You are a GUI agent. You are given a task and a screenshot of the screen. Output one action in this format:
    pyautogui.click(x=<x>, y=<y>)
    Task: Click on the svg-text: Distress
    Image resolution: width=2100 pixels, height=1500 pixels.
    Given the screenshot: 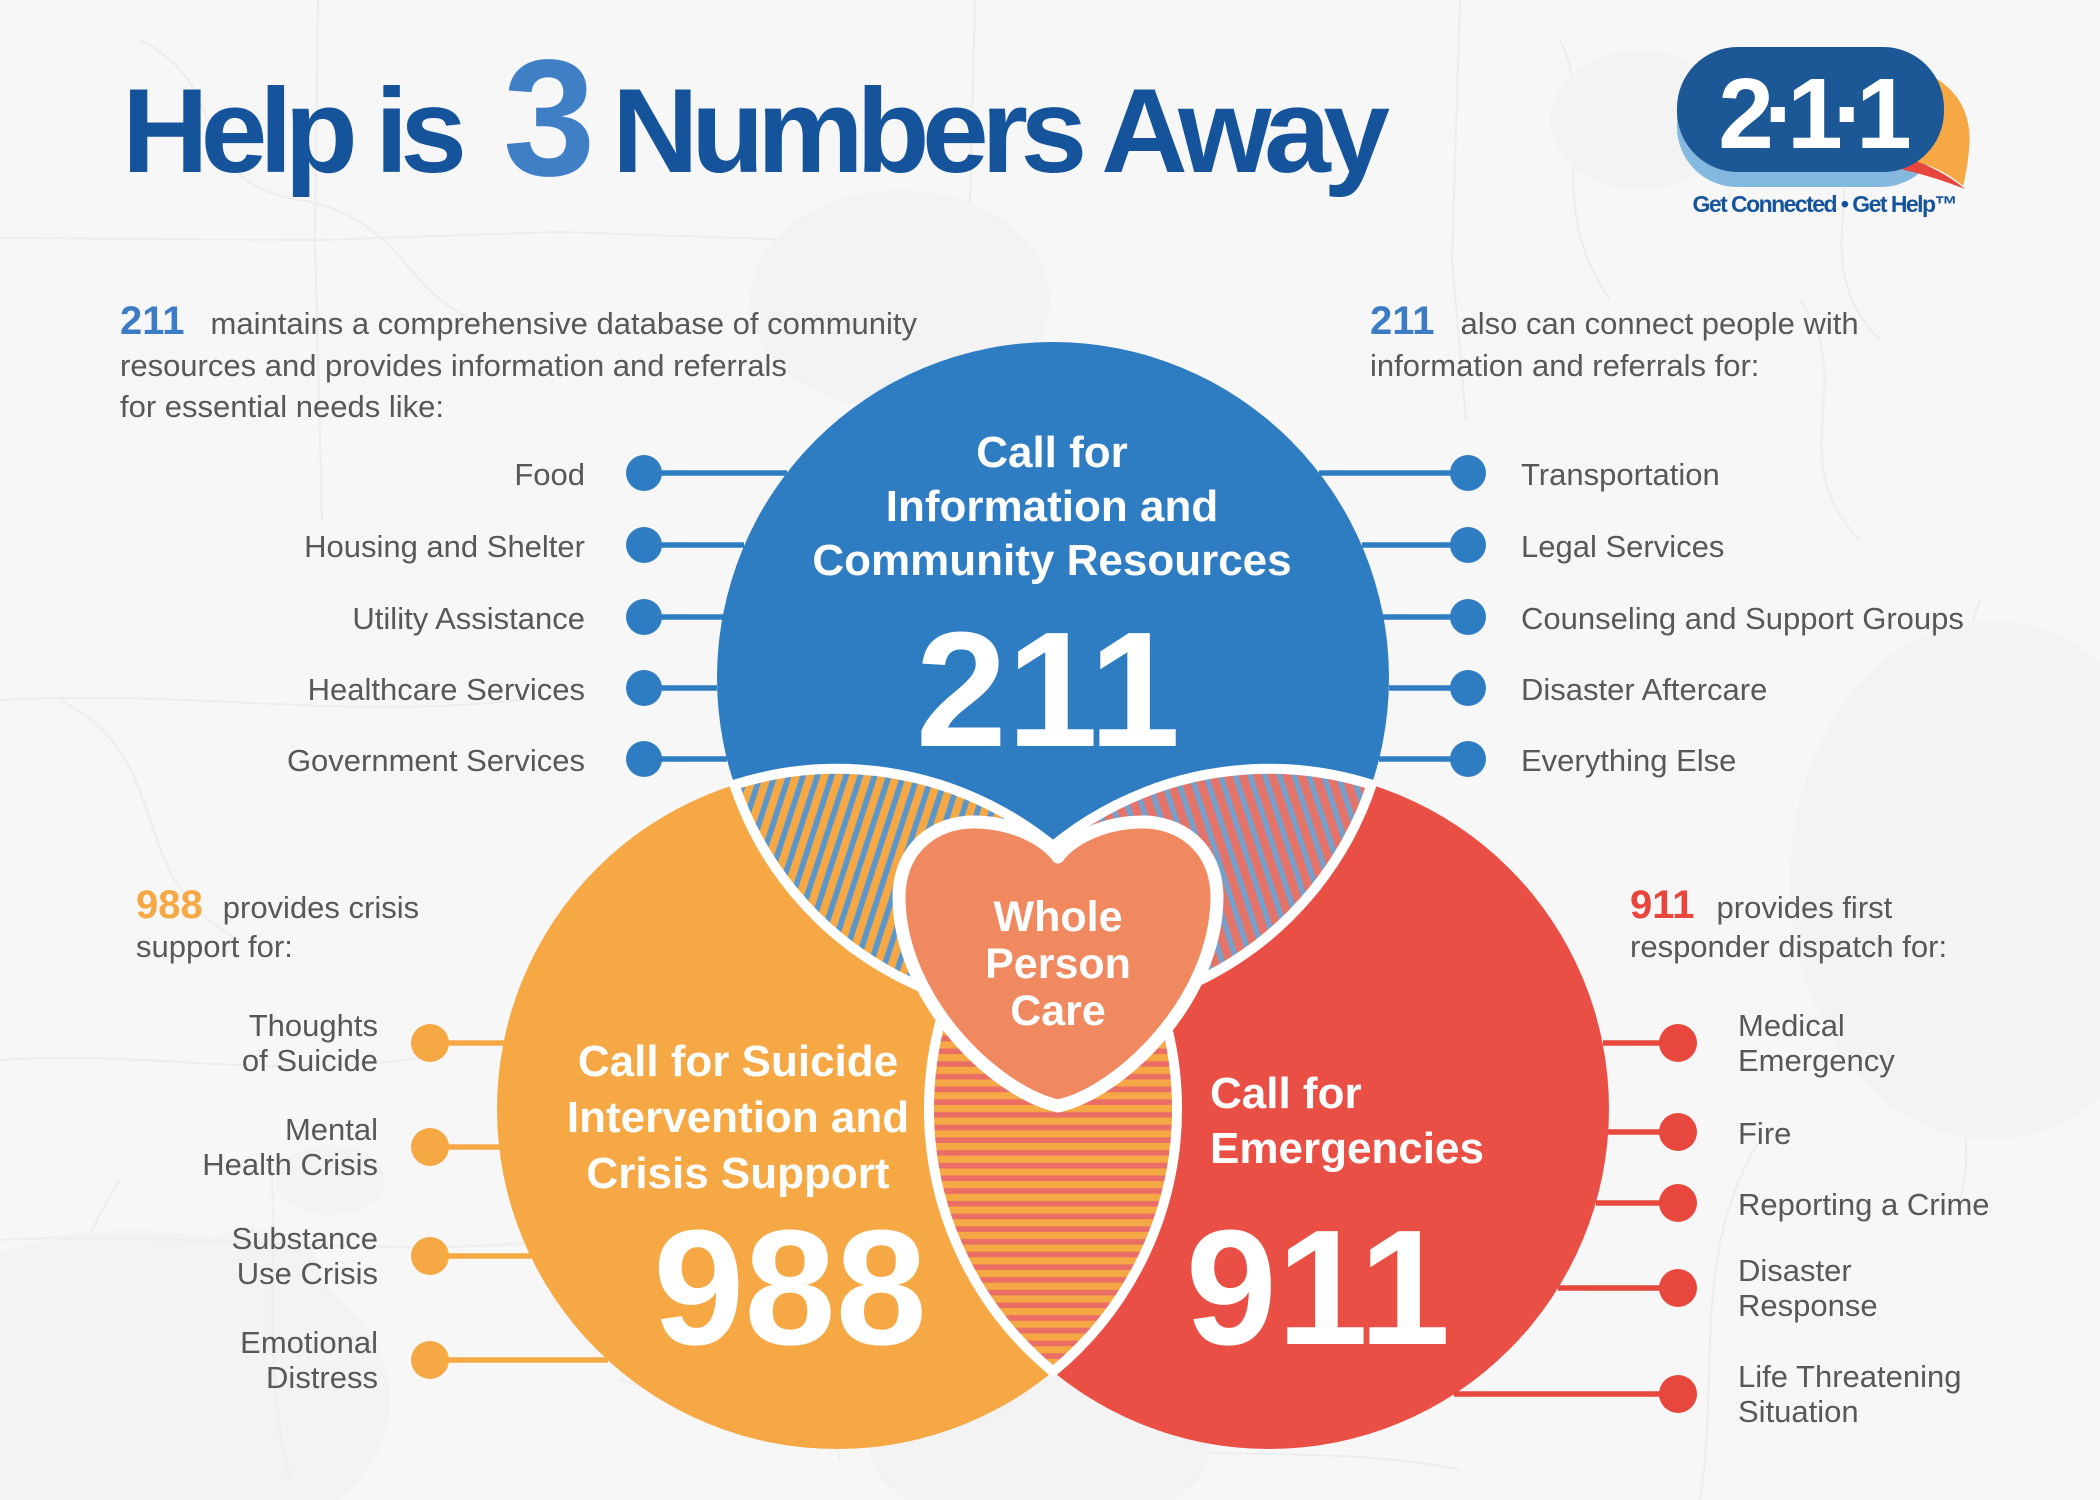 What is the action you would take?
    pyautogui.click(x=322, y=1377)
    